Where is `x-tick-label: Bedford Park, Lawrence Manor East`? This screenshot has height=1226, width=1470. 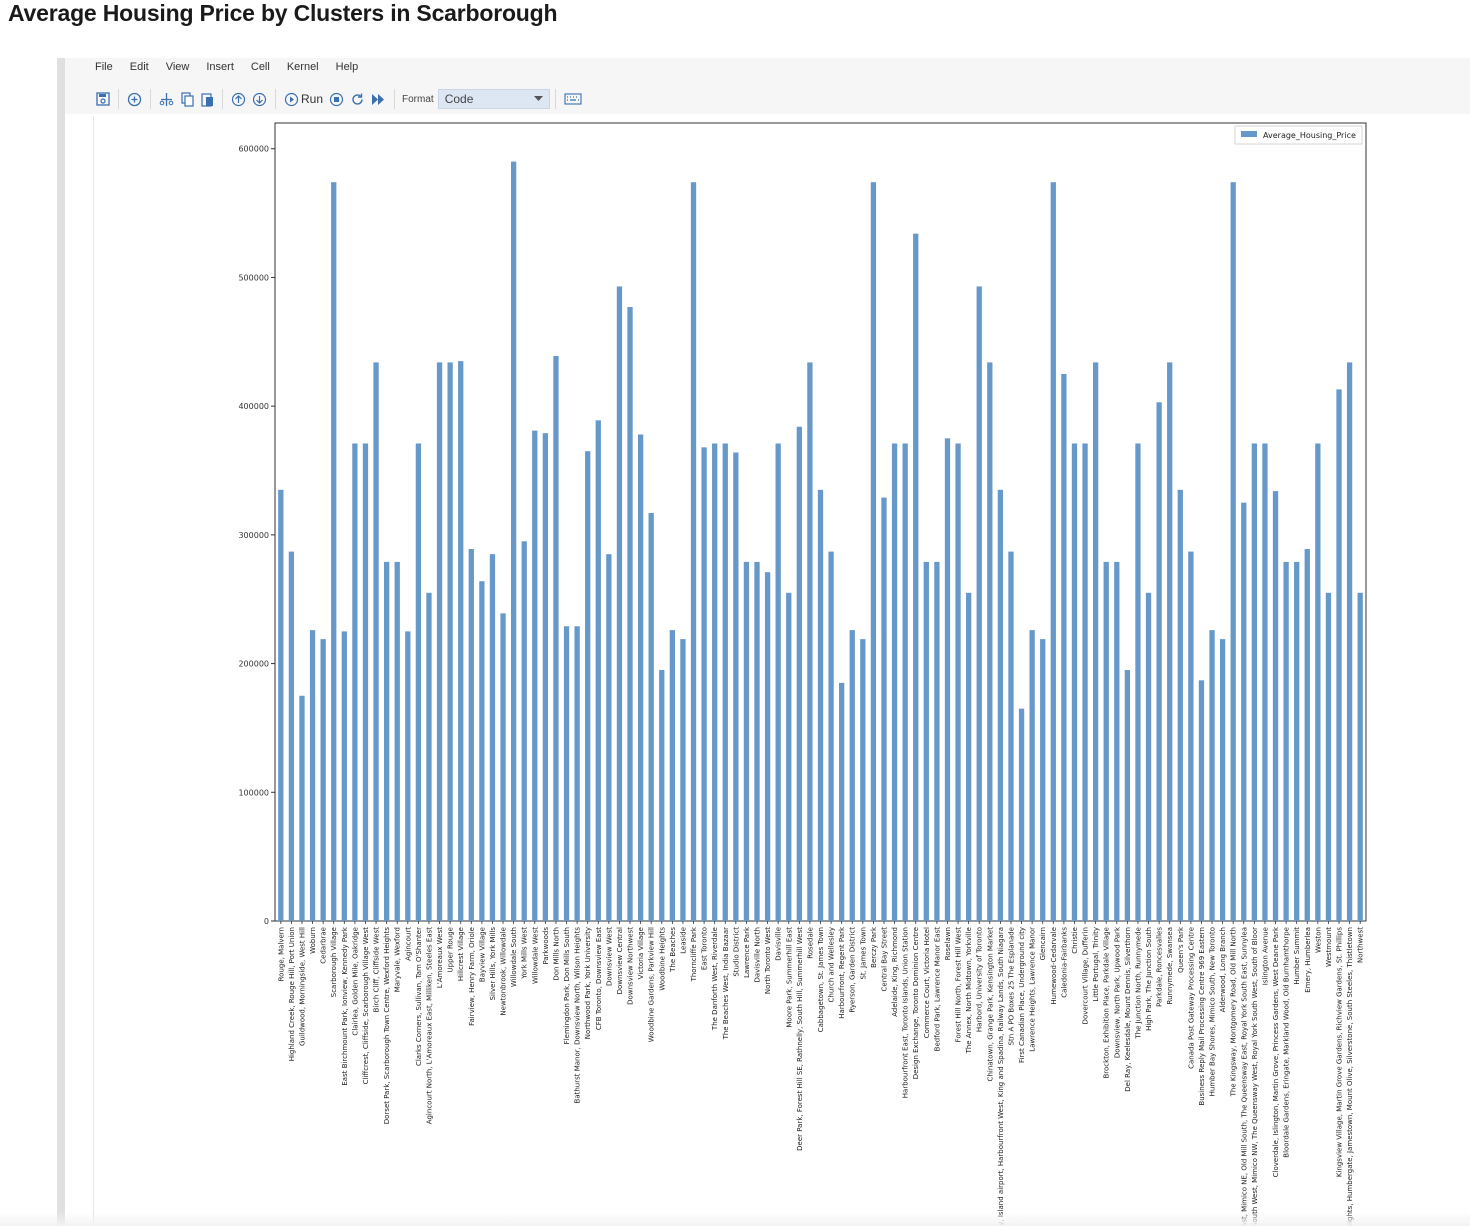 x-tick-label: Bedford Park, Lawrence Manor East is located at coordinates (937, 989).